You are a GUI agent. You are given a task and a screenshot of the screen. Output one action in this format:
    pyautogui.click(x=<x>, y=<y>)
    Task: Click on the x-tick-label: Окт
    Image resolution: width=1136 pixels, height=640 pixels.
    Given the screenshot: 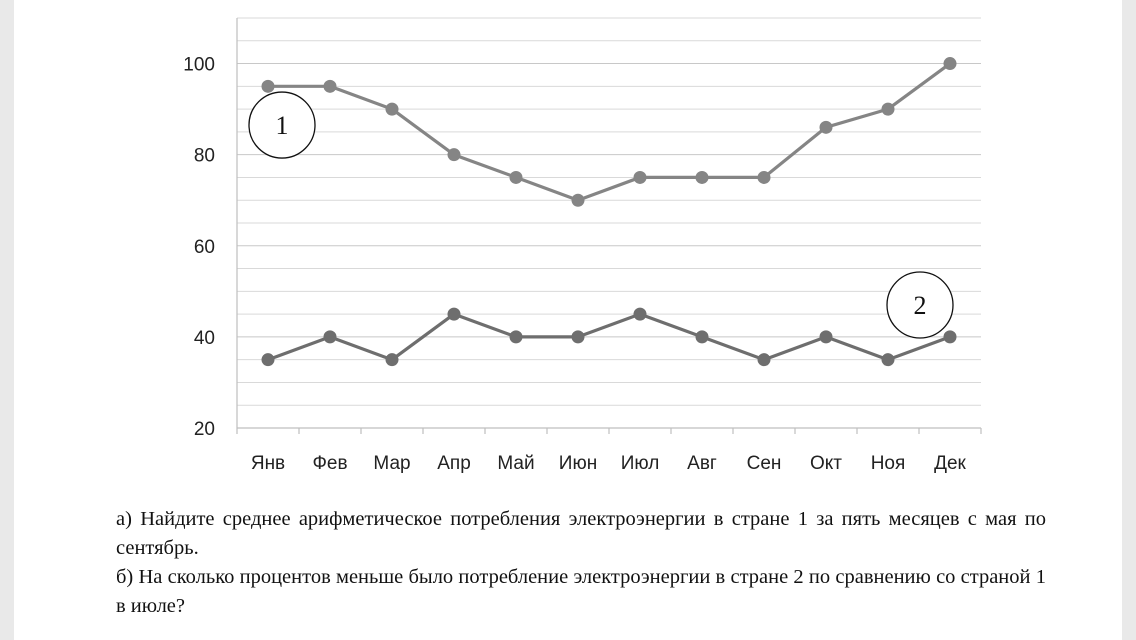 What is the action you would take?
    pyautogui.click(x=826, y=463)
    